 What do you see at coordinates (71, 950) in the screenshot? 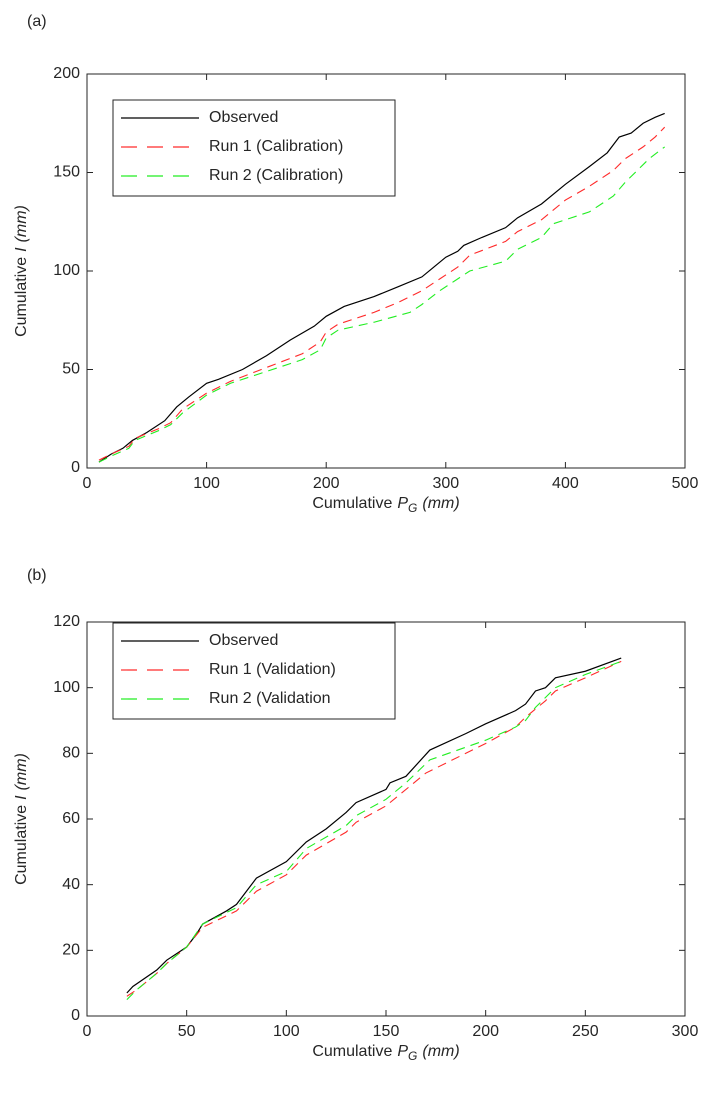
I see `y-tick-label: 20` at bounding box center [71, 950].